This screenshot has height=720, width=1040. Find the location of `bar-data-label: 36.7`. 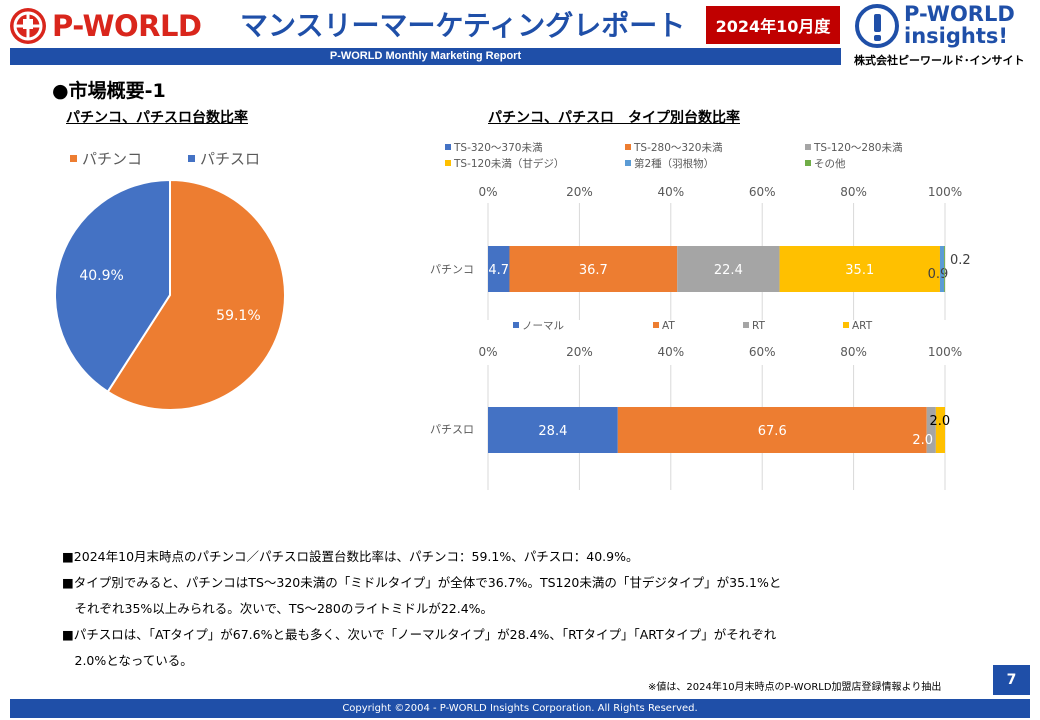

bar-data-label: 36.7 is located at coordinates (593, 270).